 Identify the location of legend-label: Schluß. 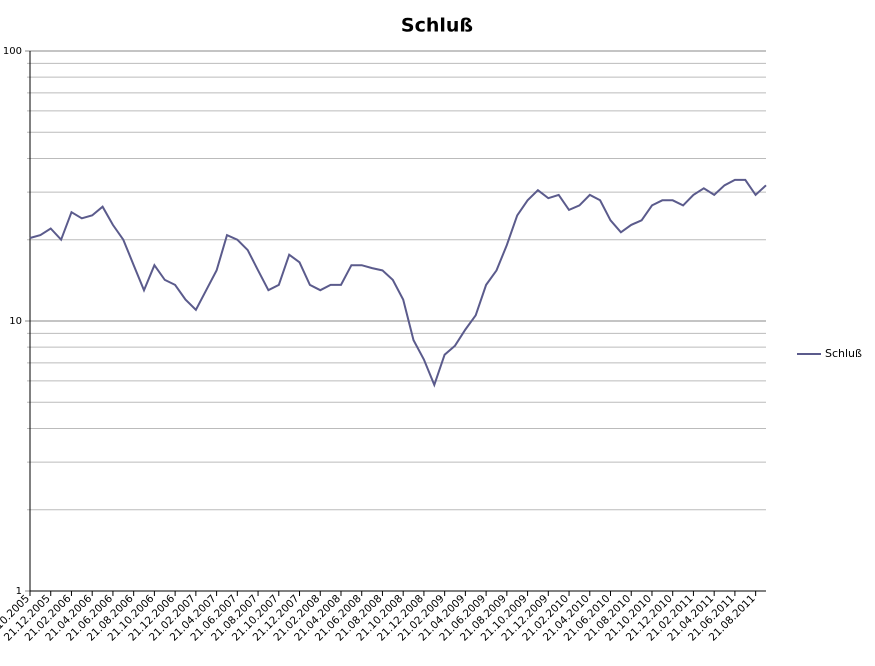
(843, 353).